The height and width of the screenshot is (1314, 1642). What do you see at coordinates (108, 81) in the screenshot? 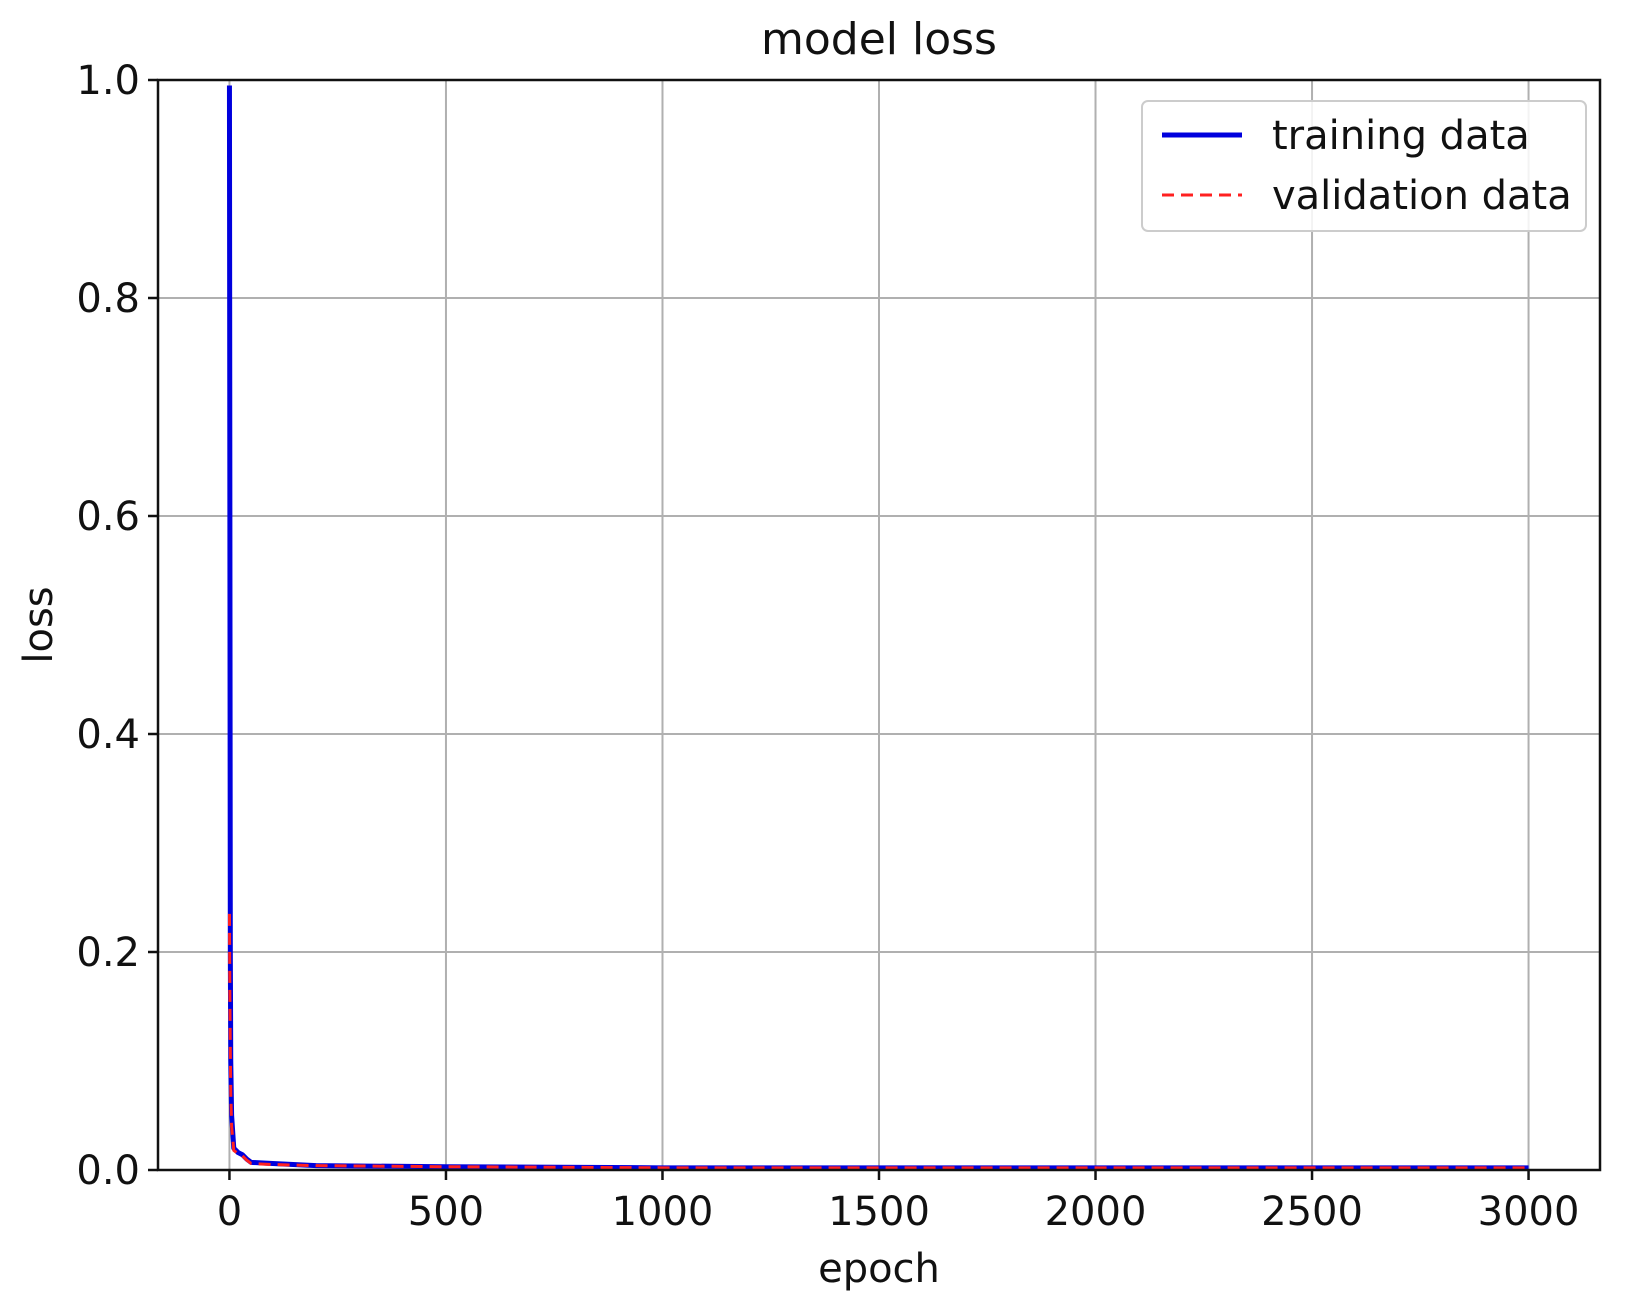
I see `y-tick-label: 1.0` at bounding box center [108, 81].